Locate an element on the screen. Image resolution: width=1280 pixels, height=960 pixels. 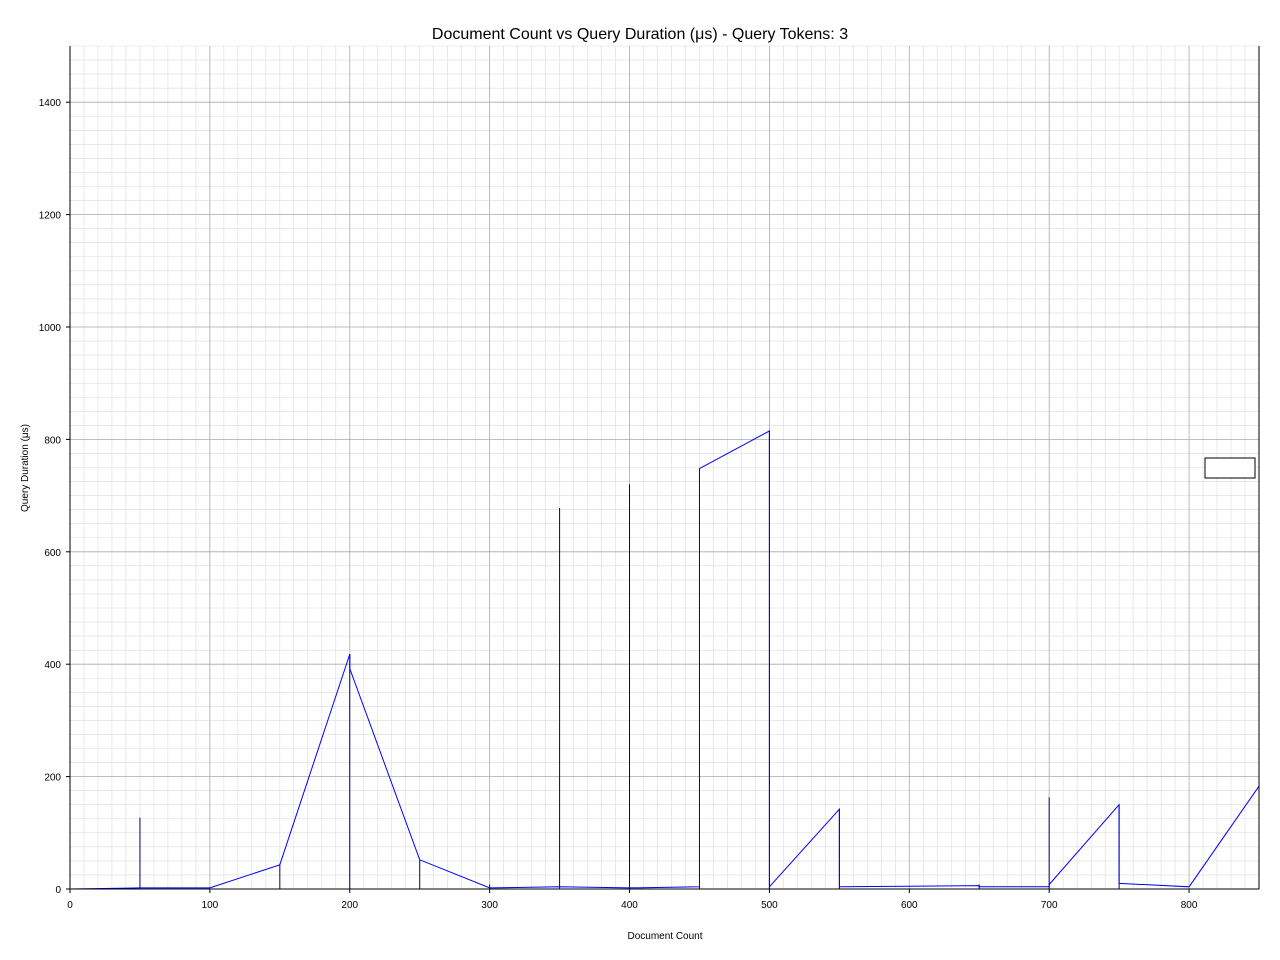
x-tick-label: 0 is located at coordinates (70, 905).